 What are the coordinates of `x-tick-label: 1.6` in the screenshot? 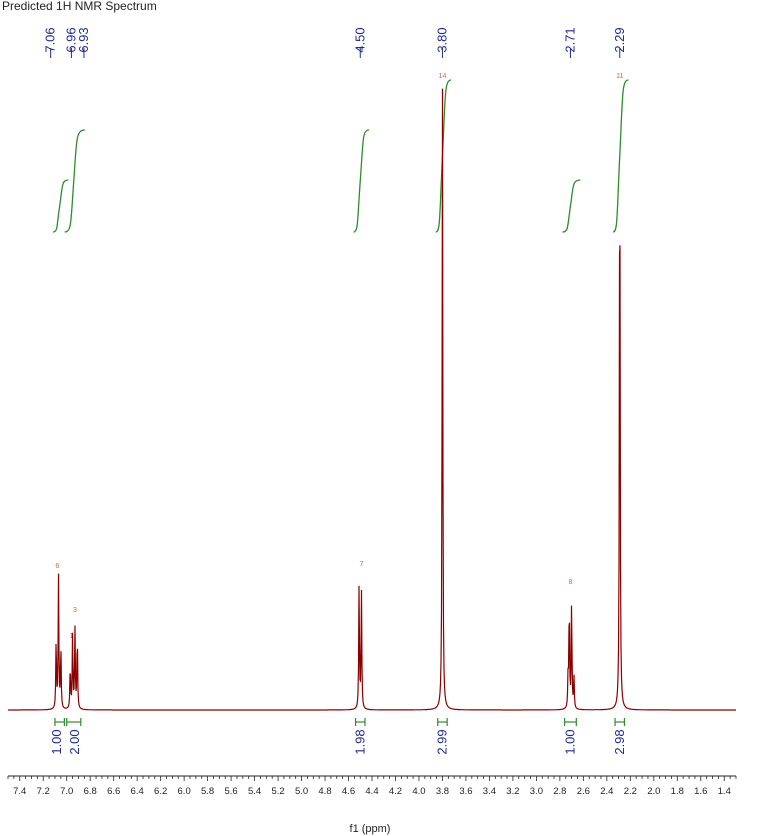 It's located at (700, 791).